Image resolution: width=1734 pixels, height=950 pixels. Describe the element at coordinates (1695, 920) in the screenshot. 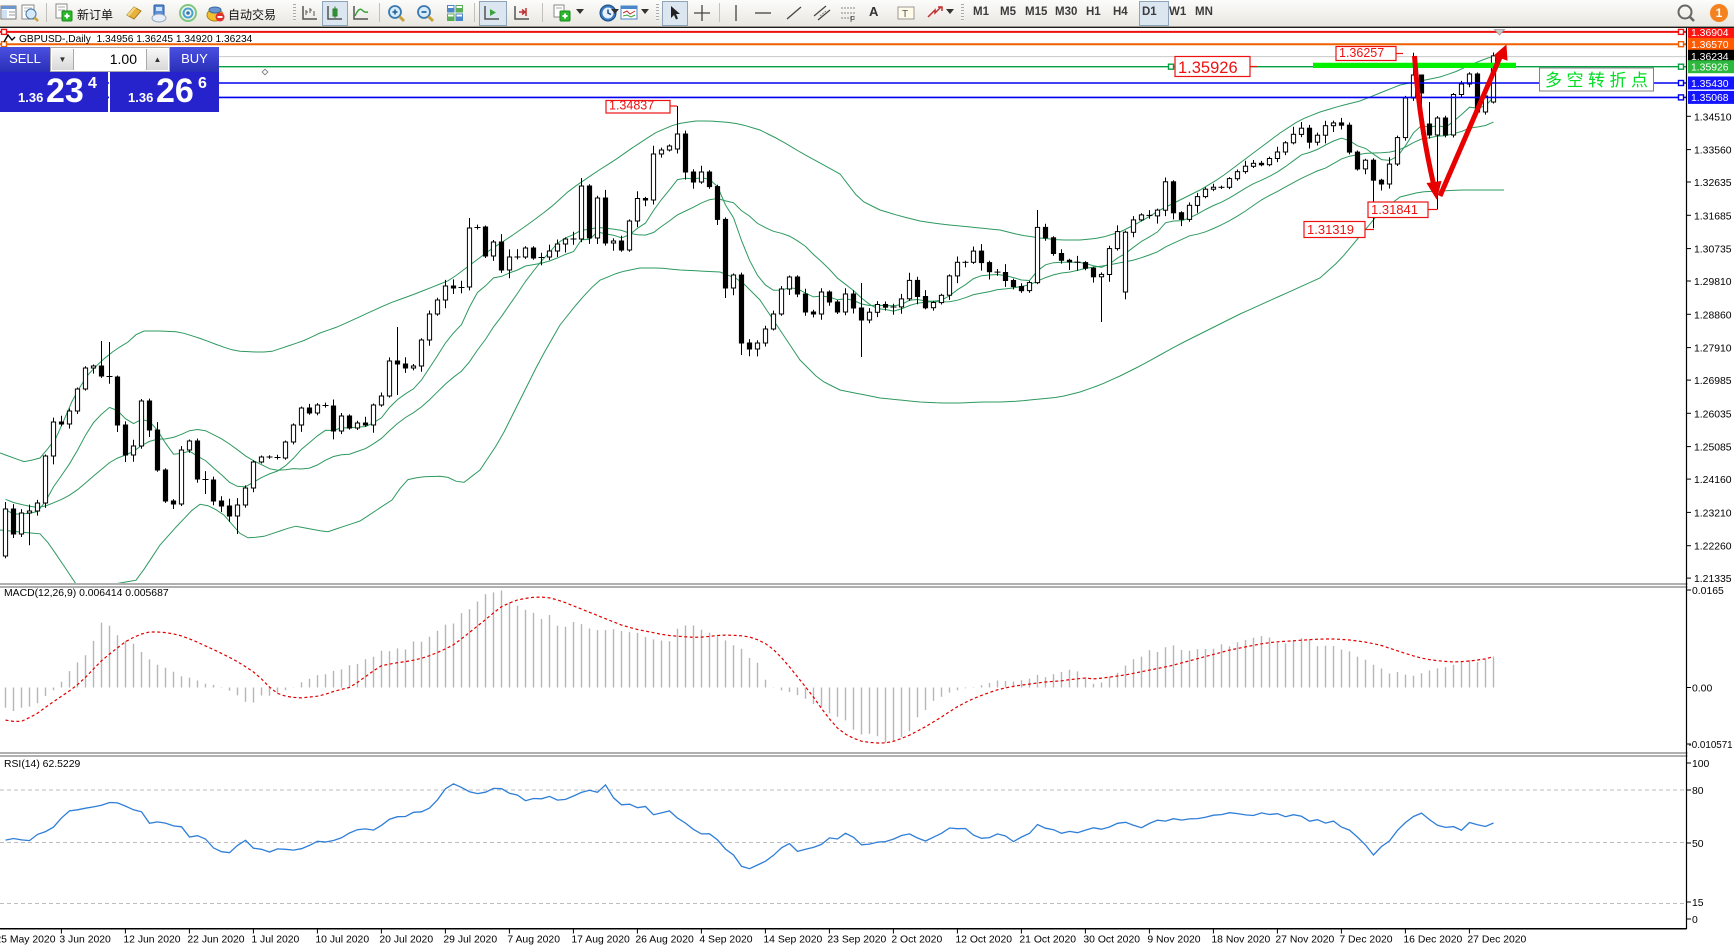

I see `svg-text: 0` at that location.